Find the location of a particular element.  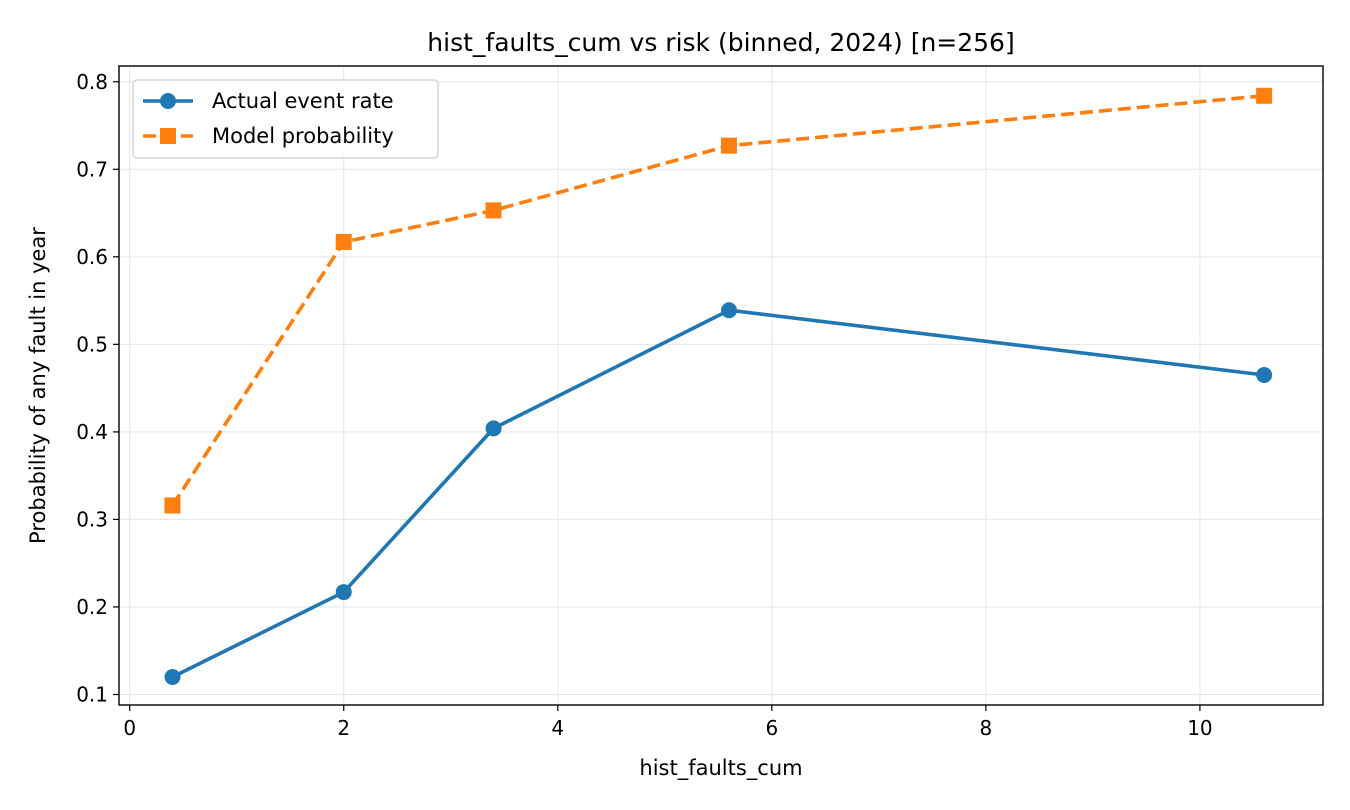

x-tick-label: 10 is located at coordinates (1199, 728).